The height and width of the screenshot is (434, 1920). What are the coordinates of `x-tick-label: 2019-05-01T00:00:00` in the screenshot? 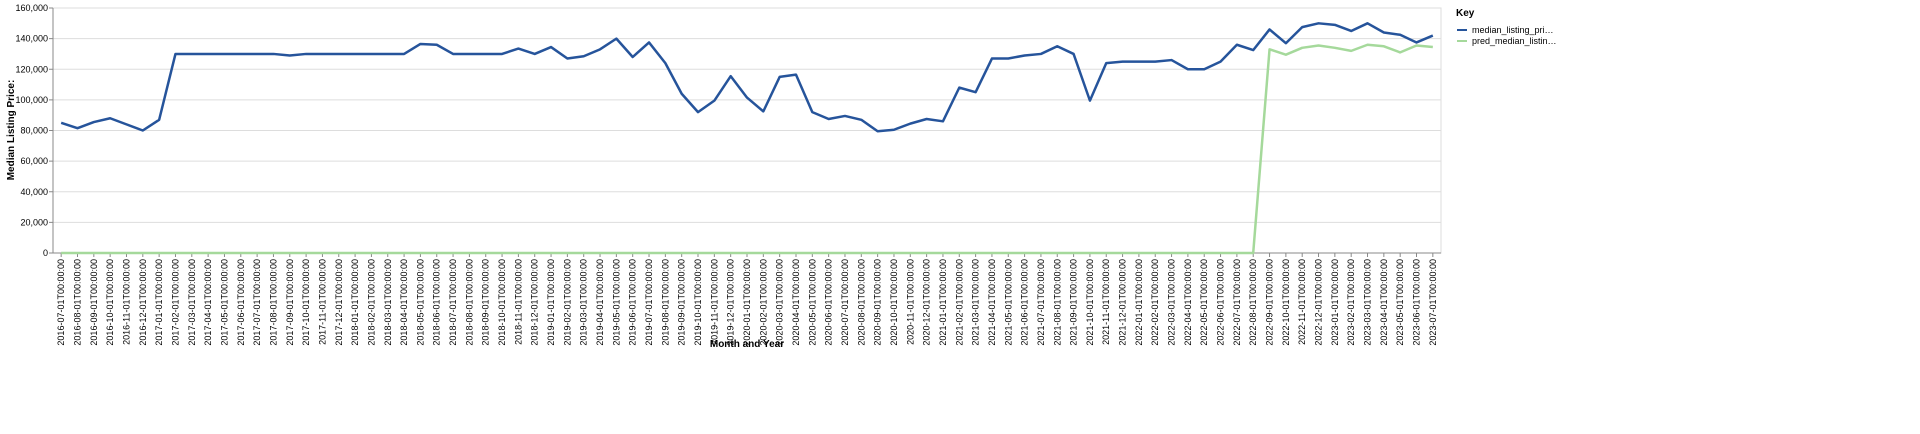 It's located at (616, 302).